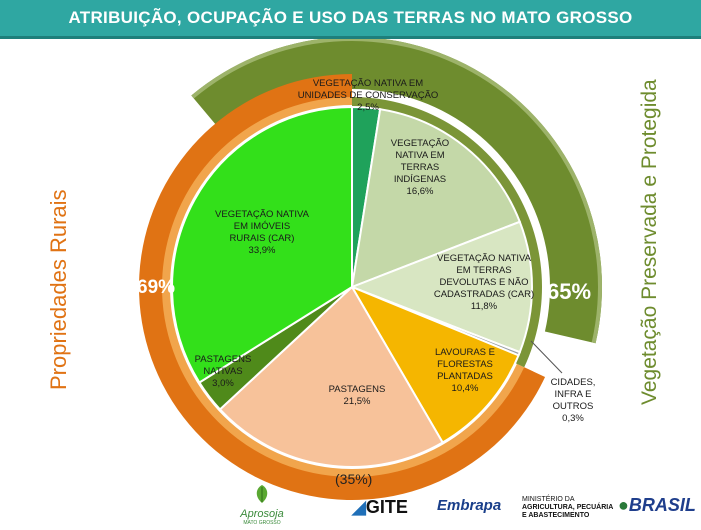 The height and width of the screenshot is (530, 701). Describe the element at coordinates (58, 289) in the screenshot. I see `rural-properties-label: Propriedades Rurais` at that location.